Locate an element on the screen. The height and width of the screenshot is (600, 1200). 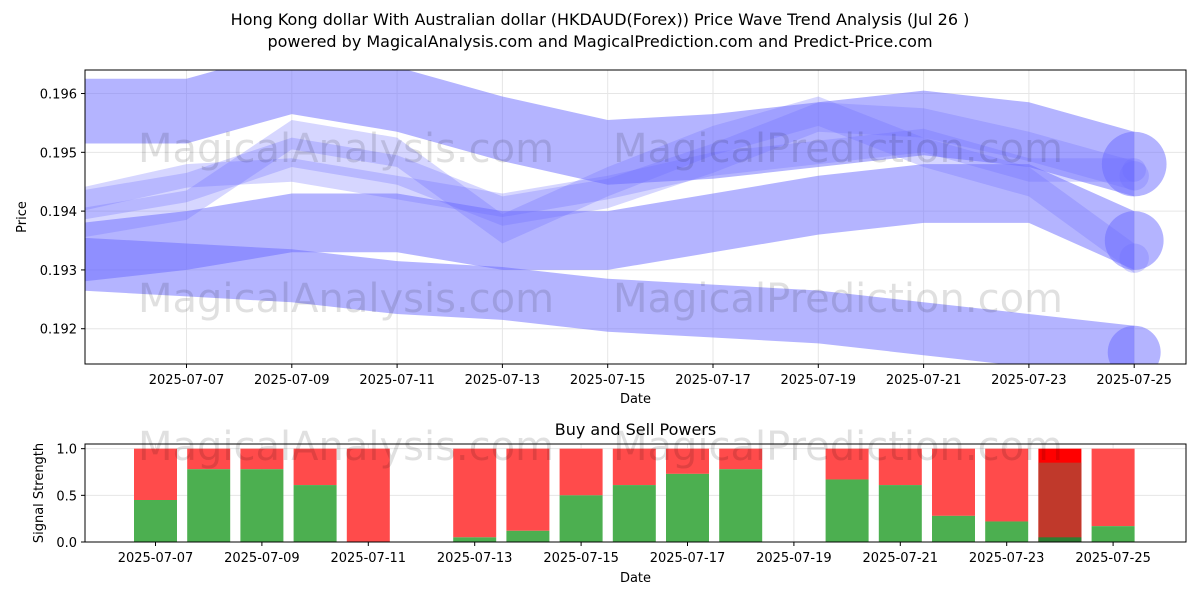
y-axis-label: Price is located at coordinates (22, 217).